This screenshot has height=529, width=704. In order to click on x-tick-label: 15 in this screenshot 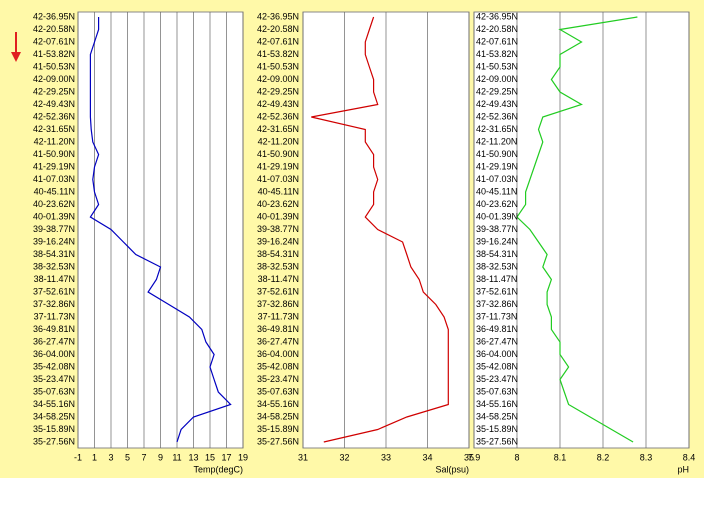, I will do `click(210, 457)`.